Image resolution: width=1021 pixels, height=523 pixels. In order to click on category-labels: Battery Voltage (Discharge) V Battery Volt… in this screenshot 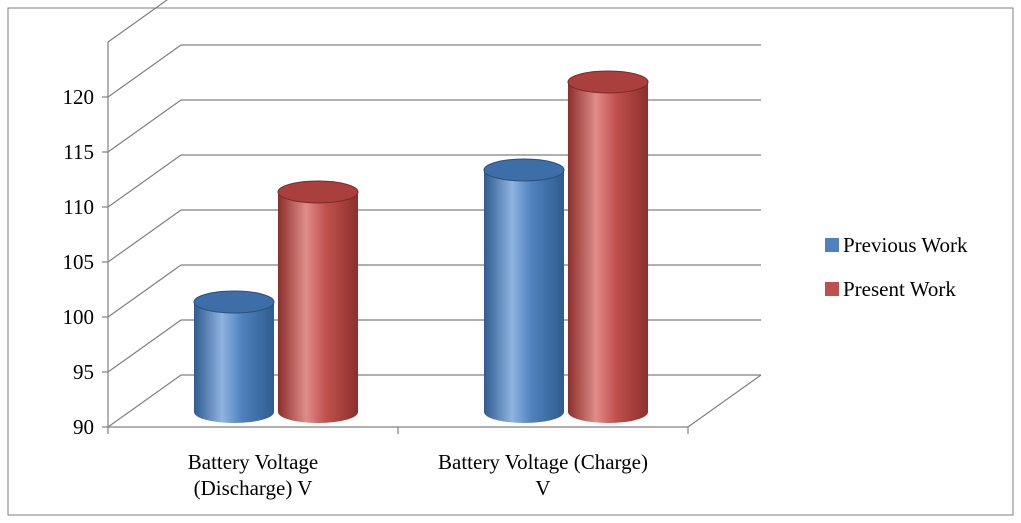, I will do `click(418, 475)`.